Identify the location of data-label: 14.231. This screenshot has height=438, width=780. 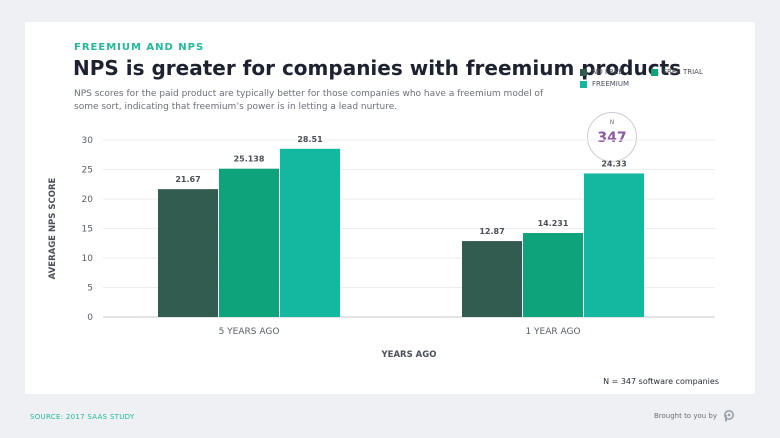
(553, 223).